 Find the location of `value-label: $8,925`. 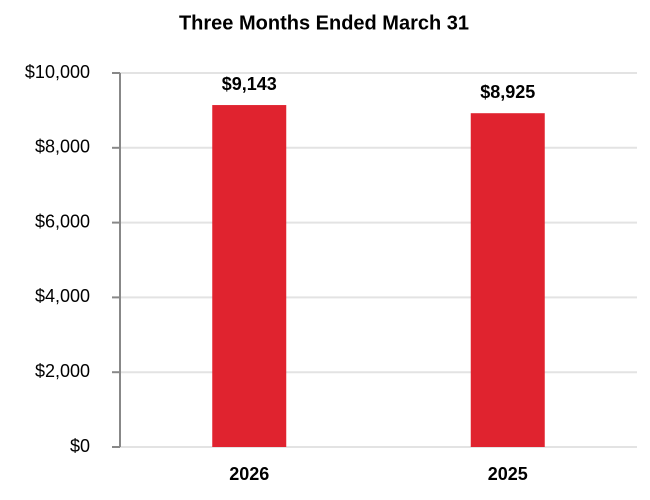

value-label: $8,925 is located at coordinates (507, 92).